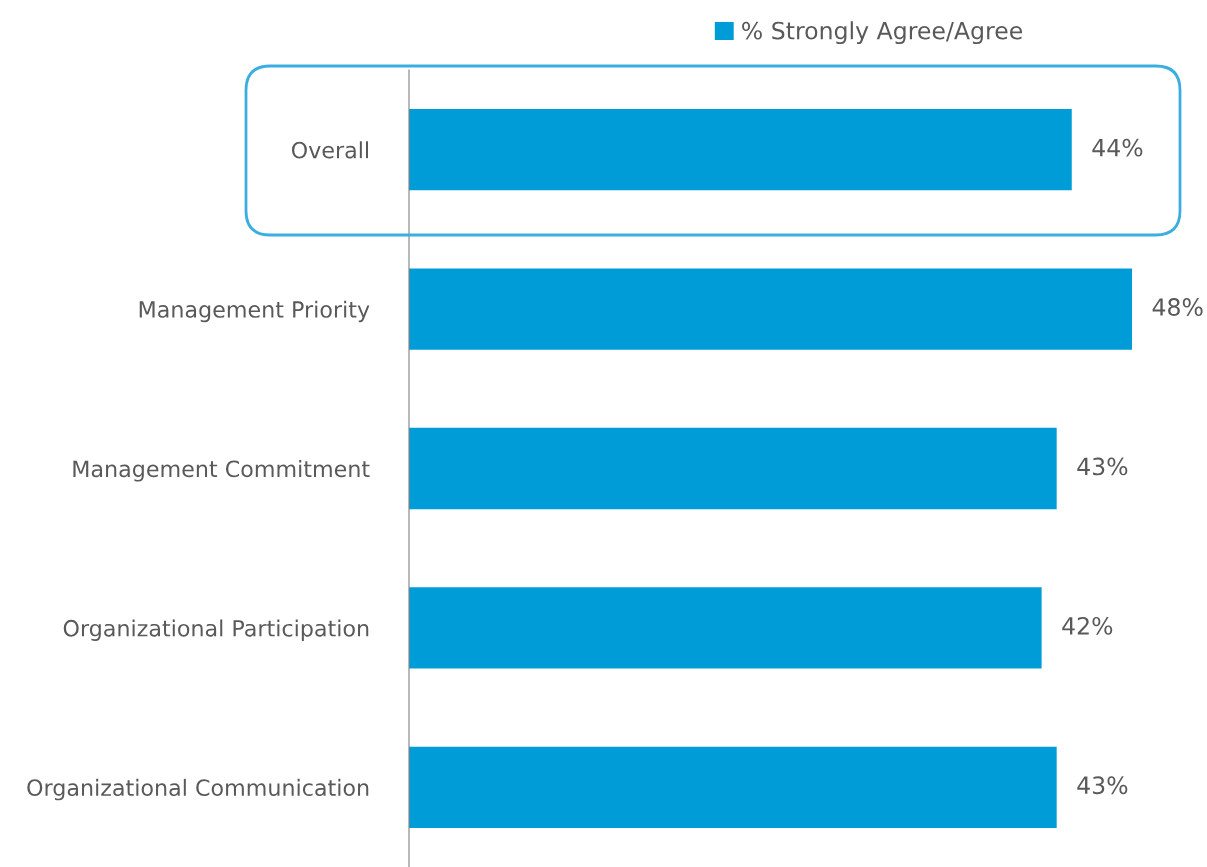 The width and height of the screenshot is (1207, 867). I want to click on data-label: 42%, so click(1087, 625).